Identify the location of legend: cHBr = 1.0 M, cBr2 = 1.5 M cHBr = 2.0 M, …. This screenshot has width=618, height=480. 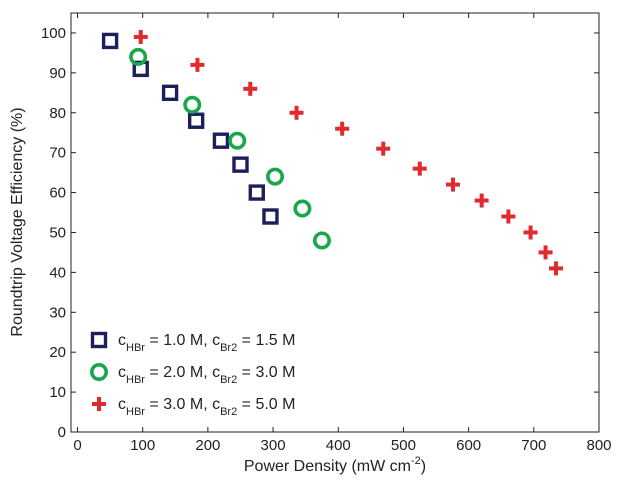
(192, 374).